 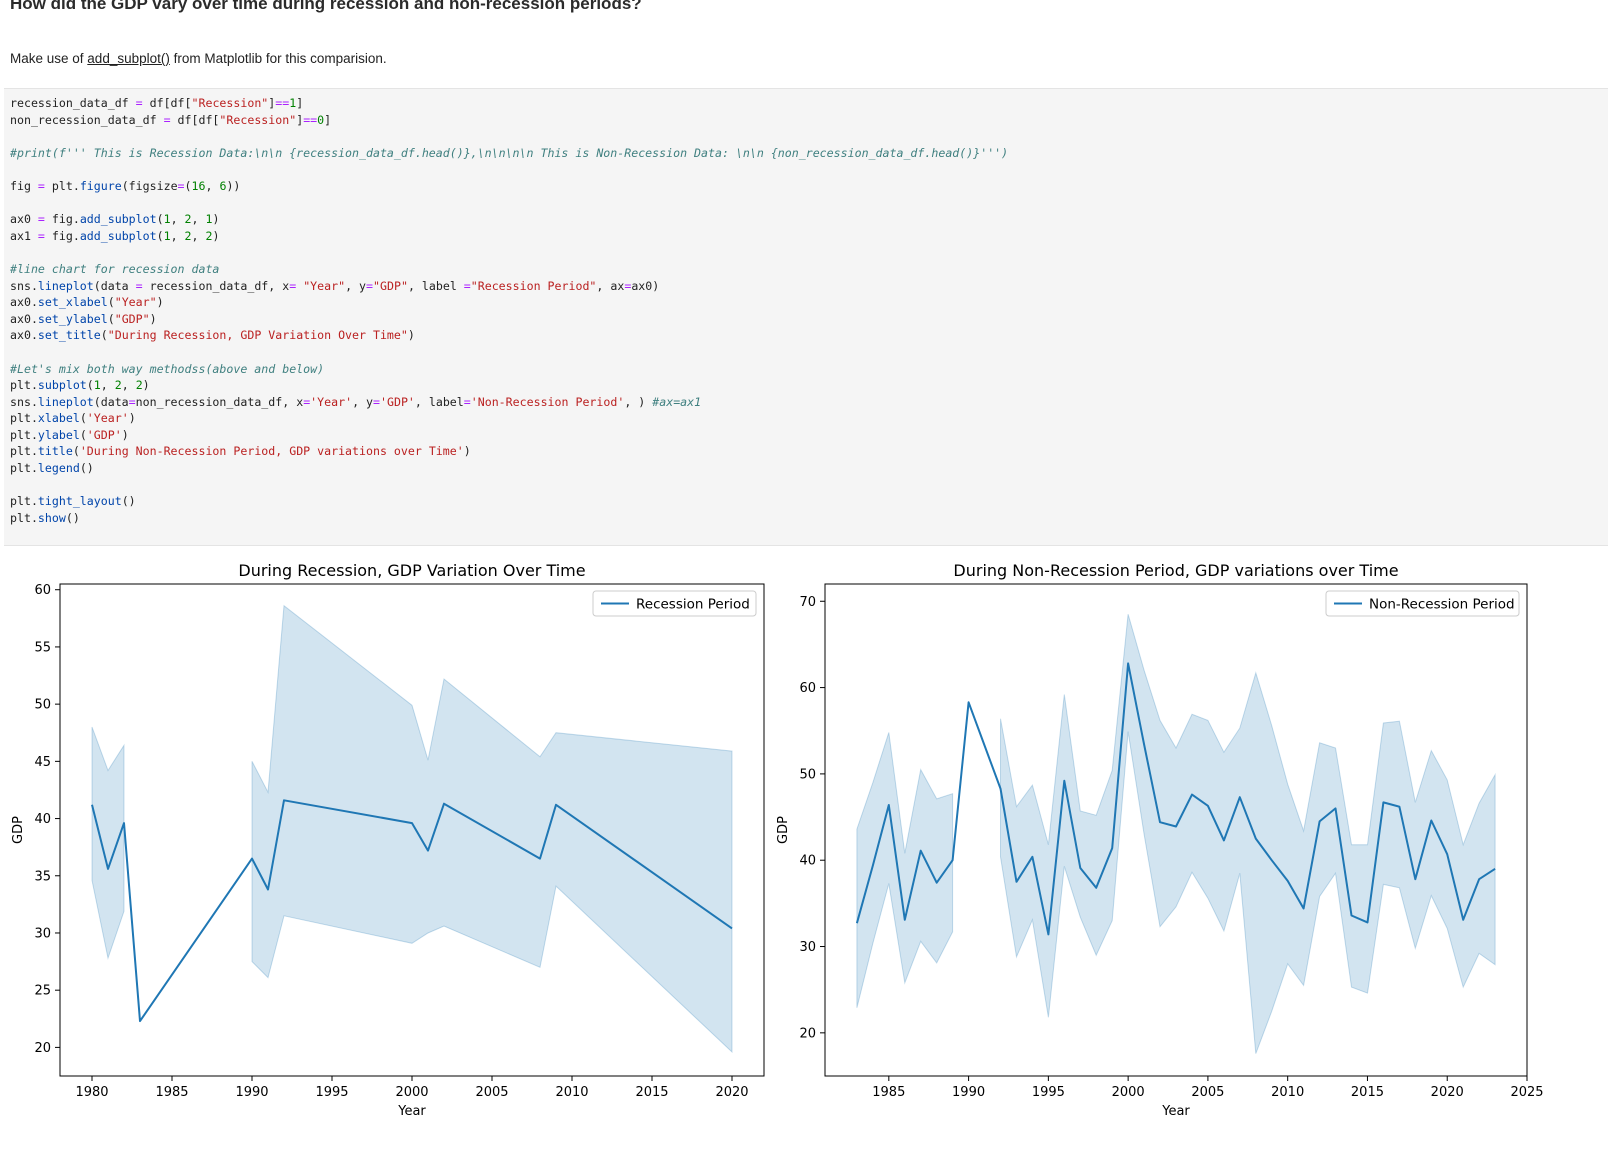 I want to click on x-tick-label: 1995, so click(x=1048, y=1092).